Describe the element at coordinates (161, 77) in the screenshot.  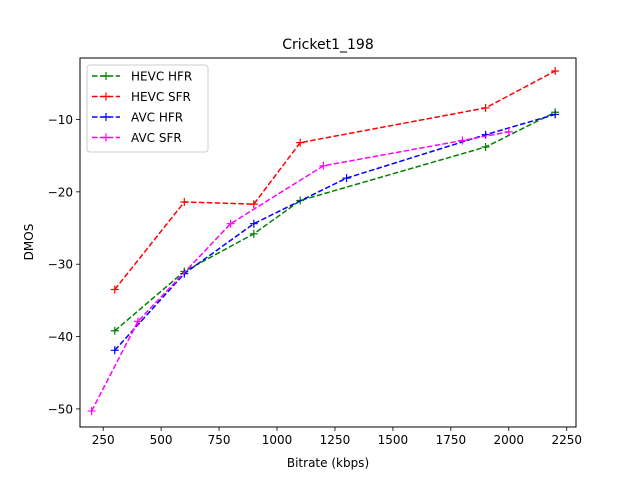
I see `legend-label: HEVC HFR` at that location.